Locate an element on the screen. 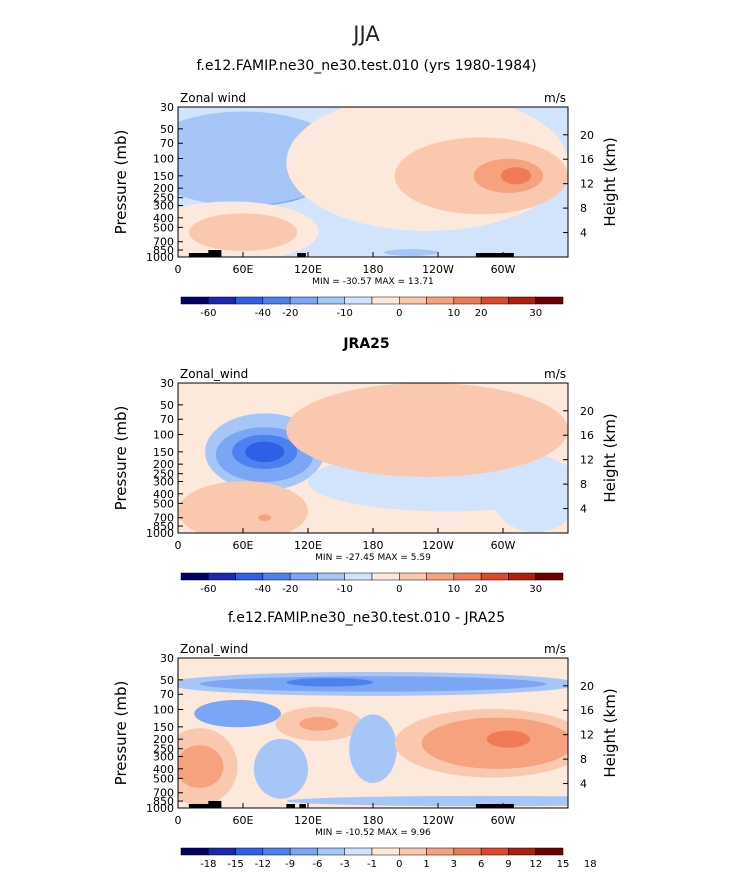 Image resolution: width=733 pixels, height=872 pixels. colorbar-label: -60 is located at coordinates (208, 313).